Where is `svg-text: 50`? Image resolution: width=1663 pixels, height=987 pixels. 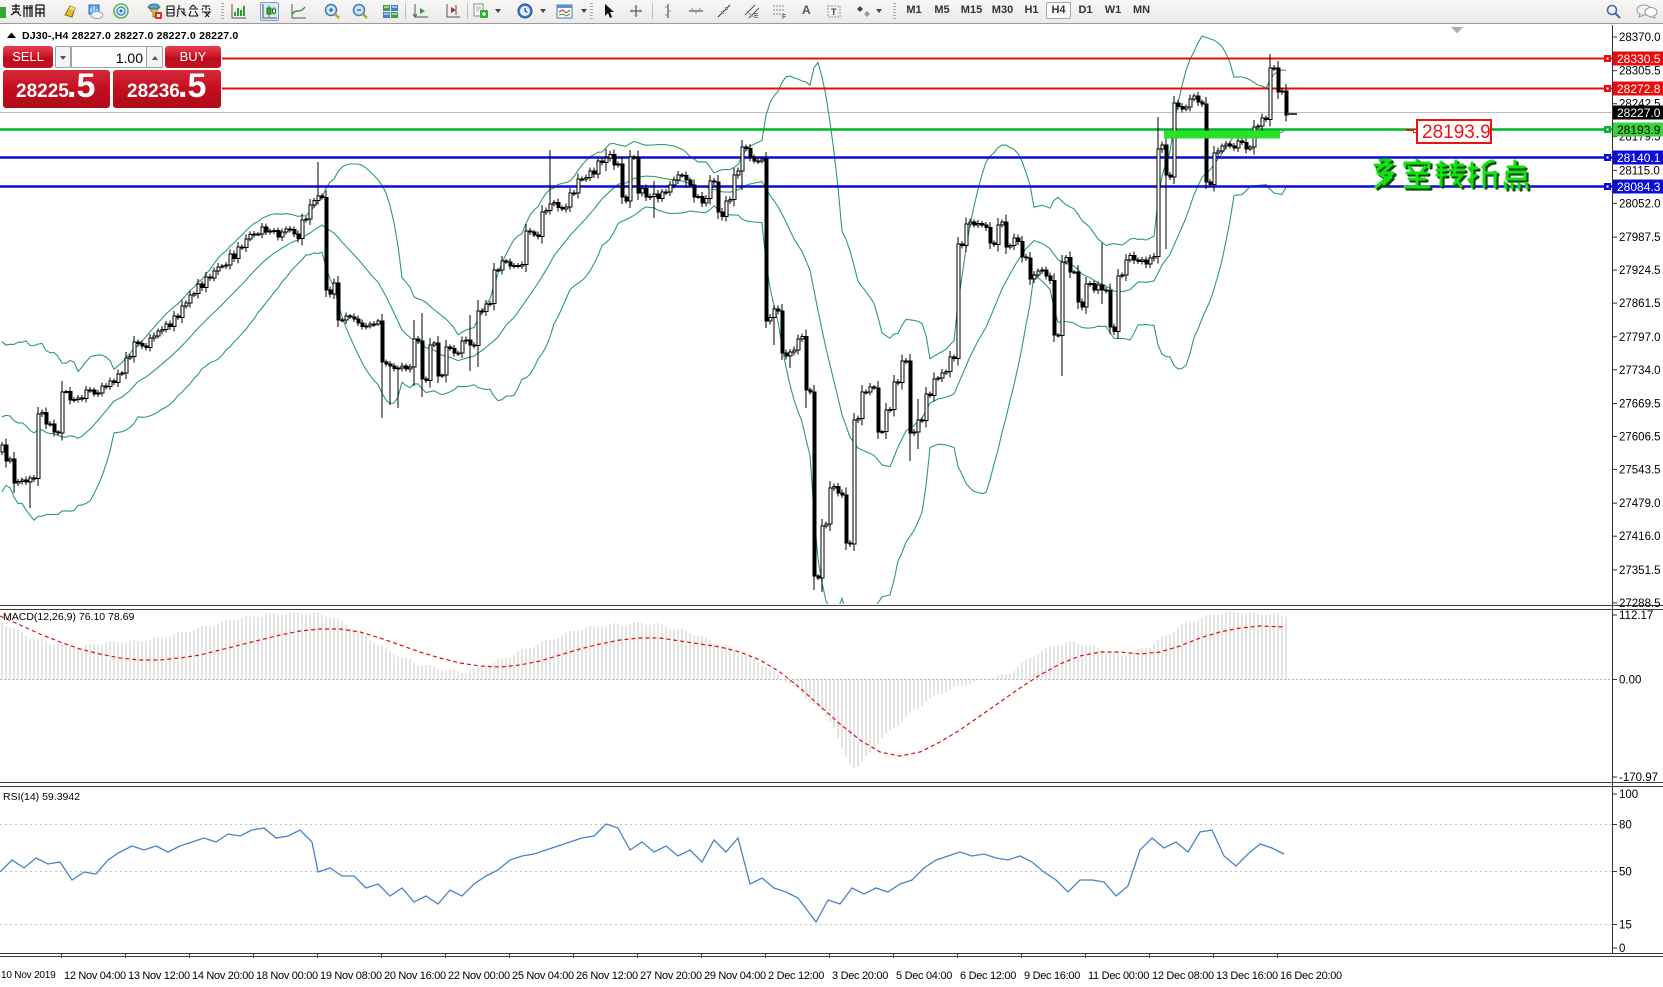
svg-text: 50 is located at coordinates (1625, 873).